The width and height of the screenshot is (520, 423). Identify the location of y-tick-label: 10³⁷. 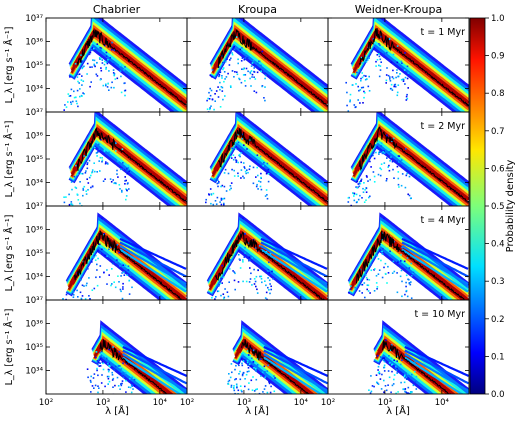
(34, 207).